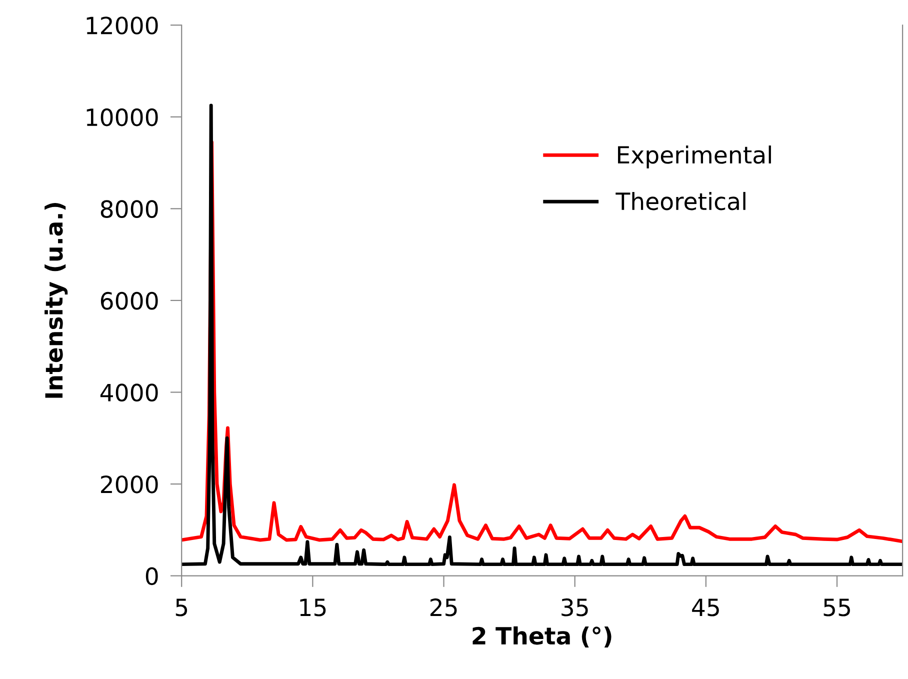 Image resolution: width=908 pixels, height=679 pixels. I want to click on y-tick-label: 0, so click(152, 576).